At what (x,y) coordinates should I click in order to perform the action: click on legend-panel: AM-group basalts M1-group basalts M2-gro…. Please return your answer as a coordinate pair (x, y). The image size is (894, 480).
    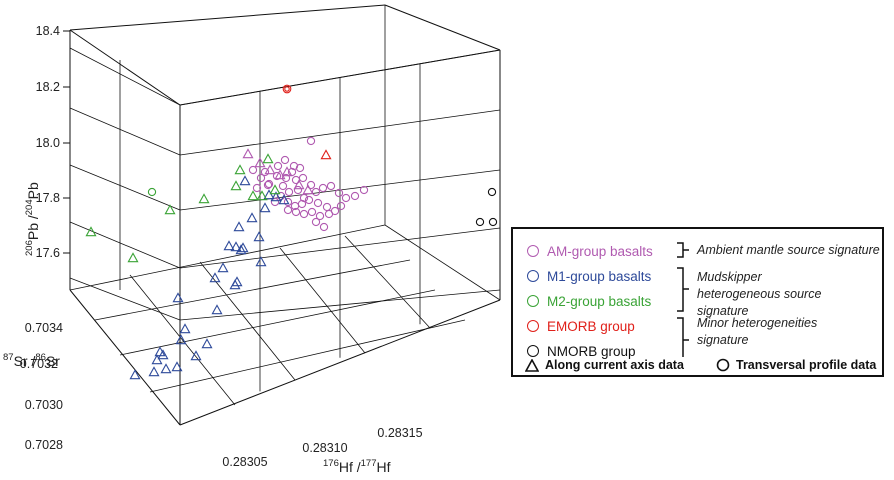
    Looking at the image, I should click on (697, 302).